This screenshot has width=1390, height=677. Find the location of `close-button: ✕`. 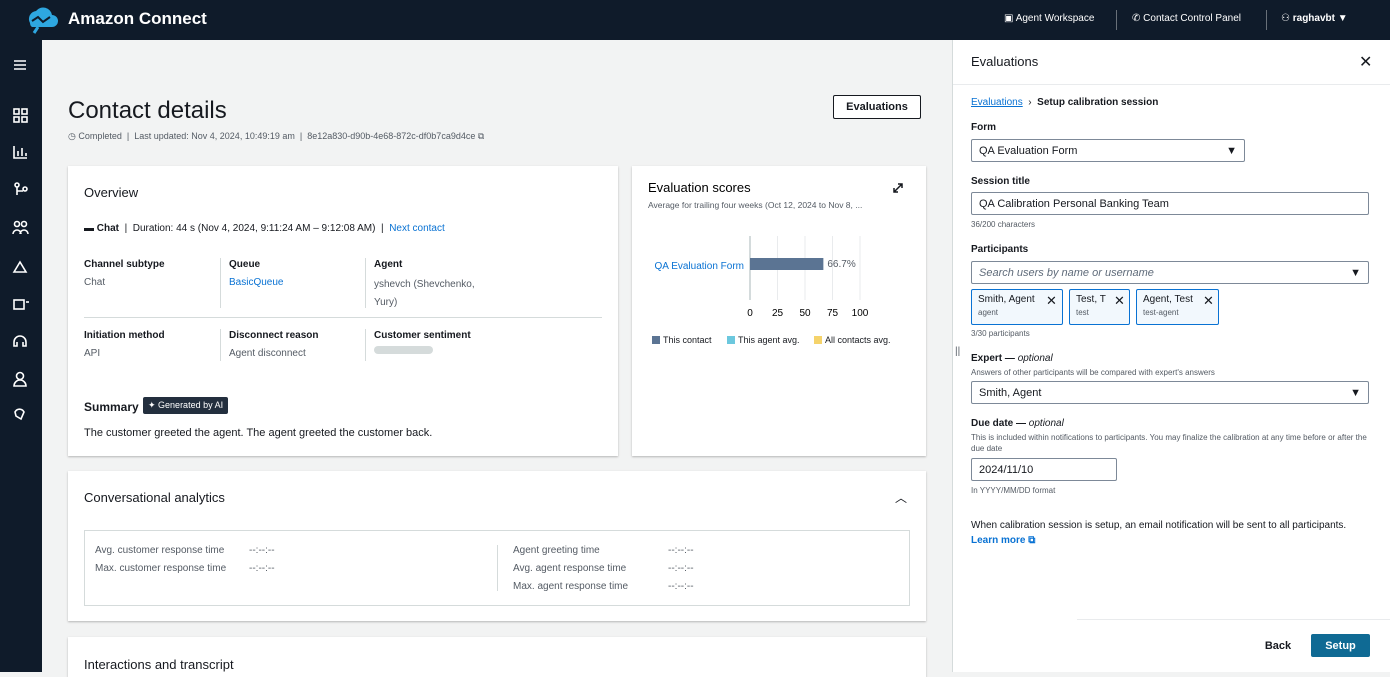

close-button: ✕ is located at coordinates (1366, 62).